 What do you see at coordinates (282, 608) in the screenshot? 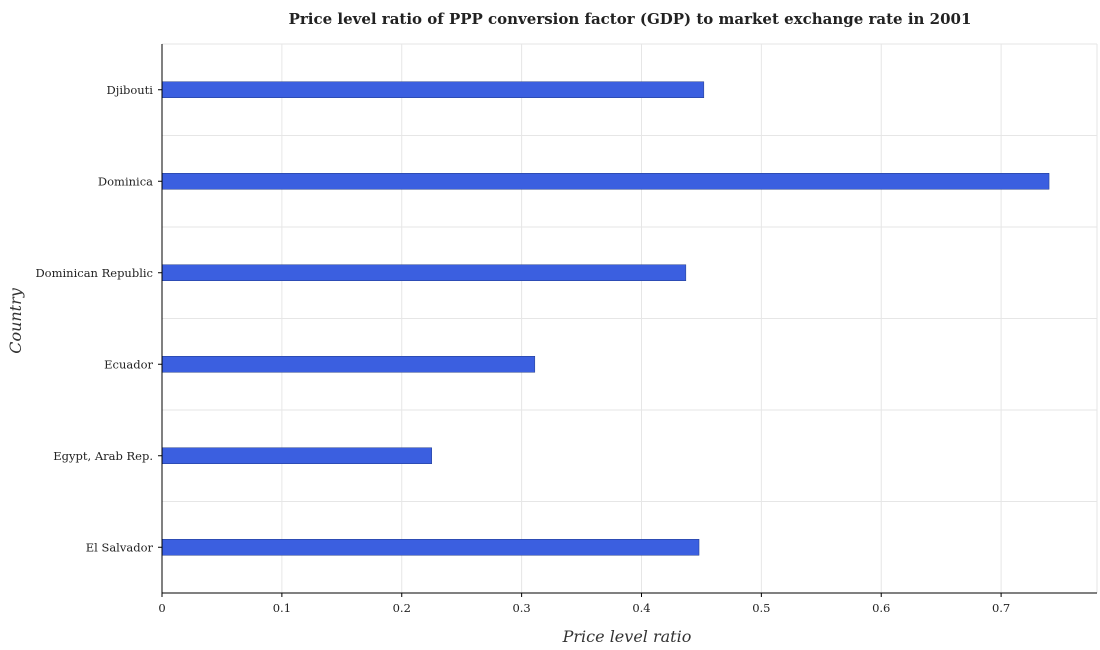
I see `x-tick-label: 0.1` at bounding box center [282, 608].